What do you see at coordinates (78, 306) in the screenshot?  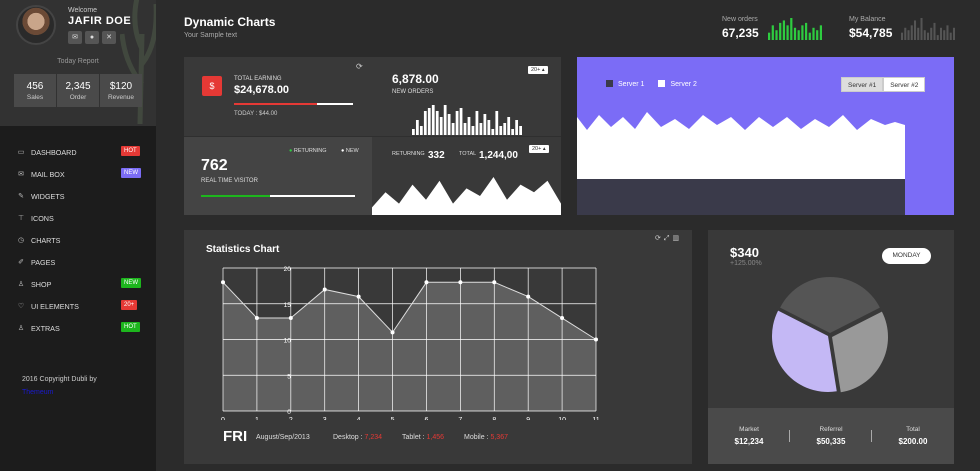 I see `sidebar-item-ui-elements: ♡ UI ELEMENTS 20+` at bounding box center [78, 306].